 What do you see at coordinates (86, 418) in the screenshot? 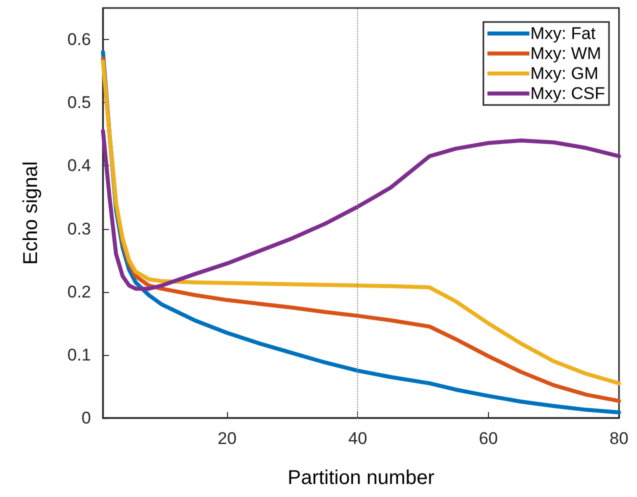
I see `y-tick-label: 0` at bounding box center [86, 418].